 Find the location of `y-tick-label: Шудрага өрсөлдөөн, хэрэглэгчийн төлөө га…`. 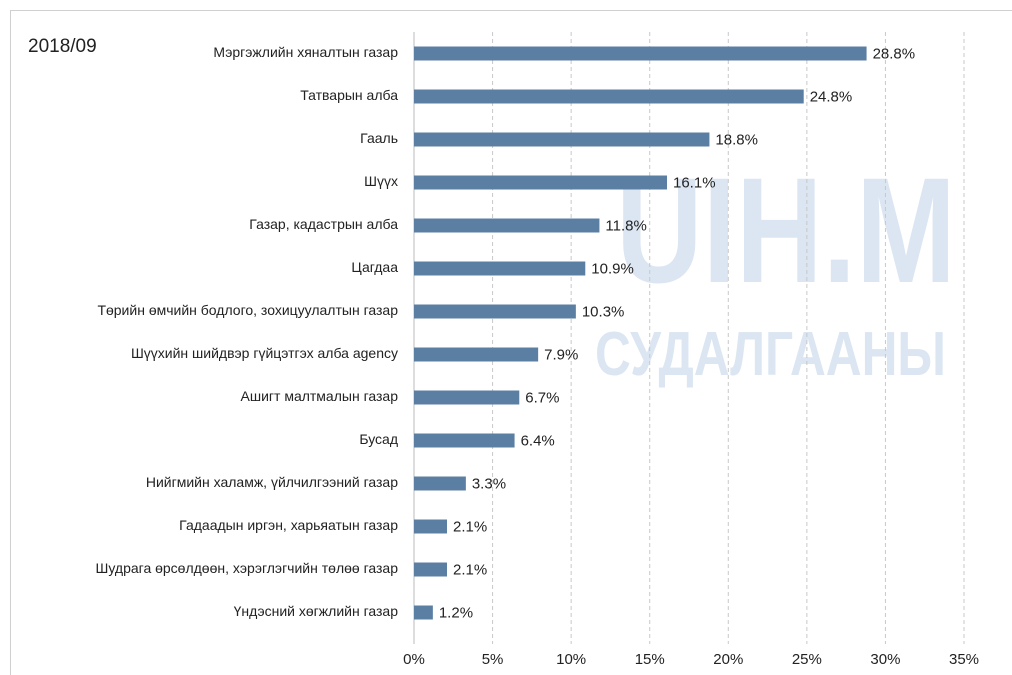

y-tick-label: Шудрага өрсөлдөөн, хэрэглэгчийн төлөө га… is located at coordinates (247, 568).